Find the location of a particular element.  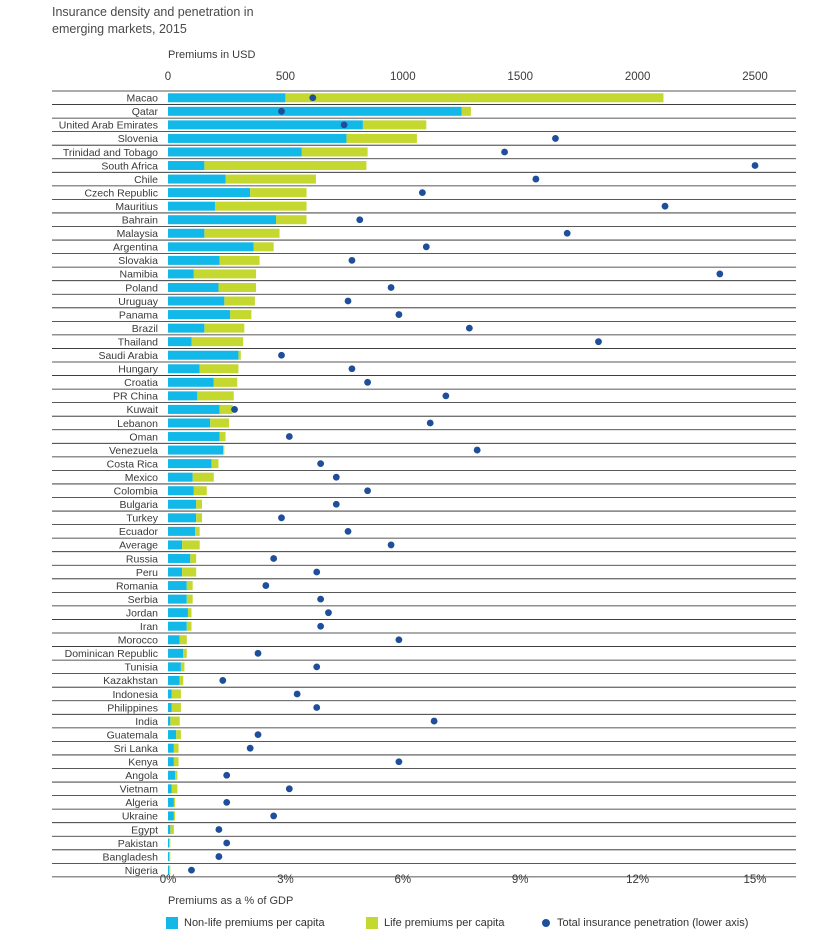

category-label: Bulgaria is located at coordinates (138, 505).